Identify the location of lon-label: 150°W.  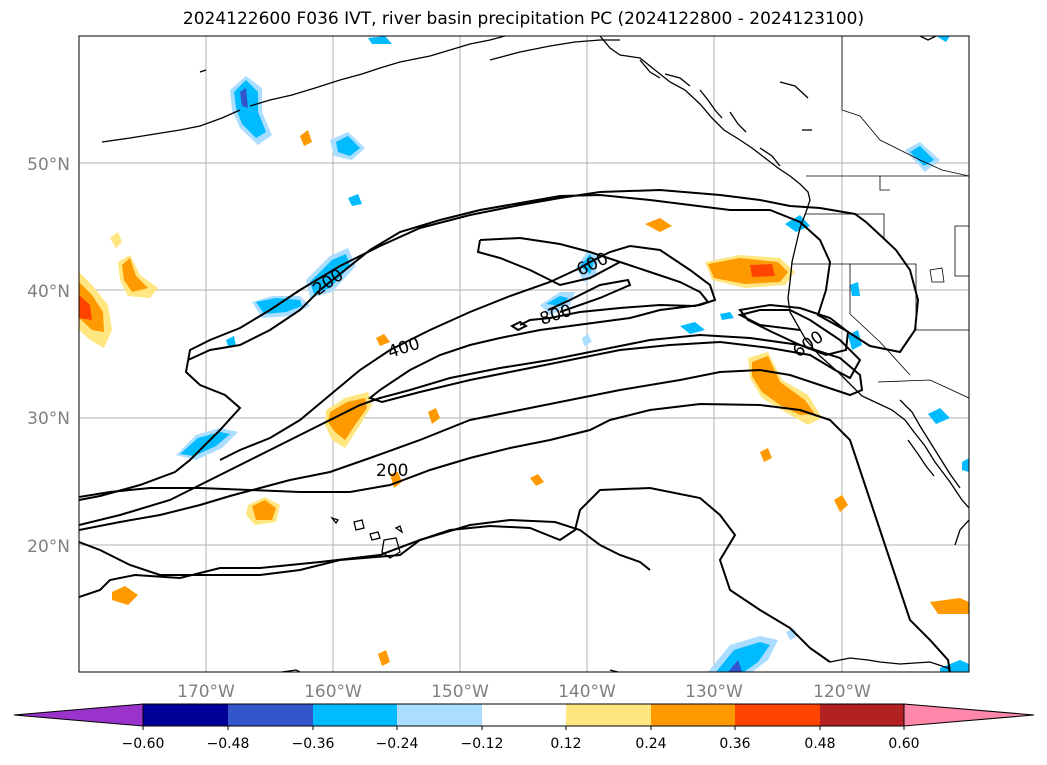
(460, 692).